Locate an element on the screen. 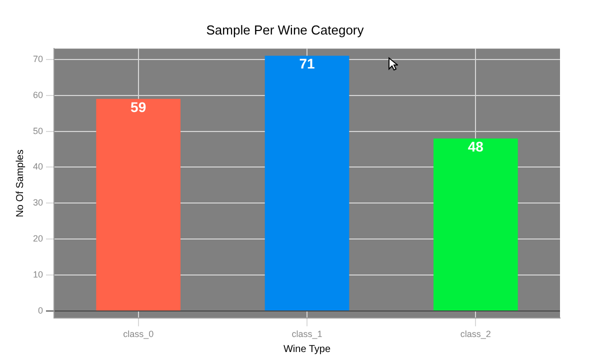 The width and height of the screenshot is (600, 363). y-tick-label: 60 is located at coordinates (38, 95).